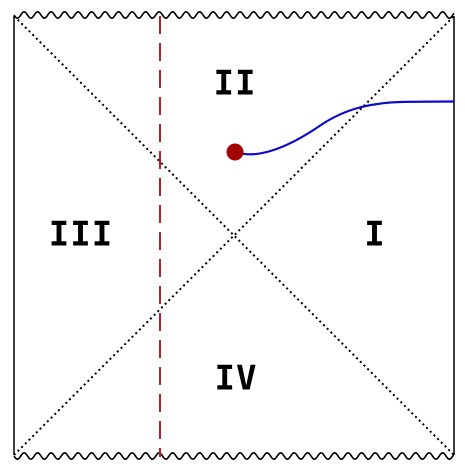 This screenshot has width=465, height=471. What do you see at coordinates (235, 152) in the screenshot?
I see `trajectory-endpoint-dot` at bounding box center [235, 152].